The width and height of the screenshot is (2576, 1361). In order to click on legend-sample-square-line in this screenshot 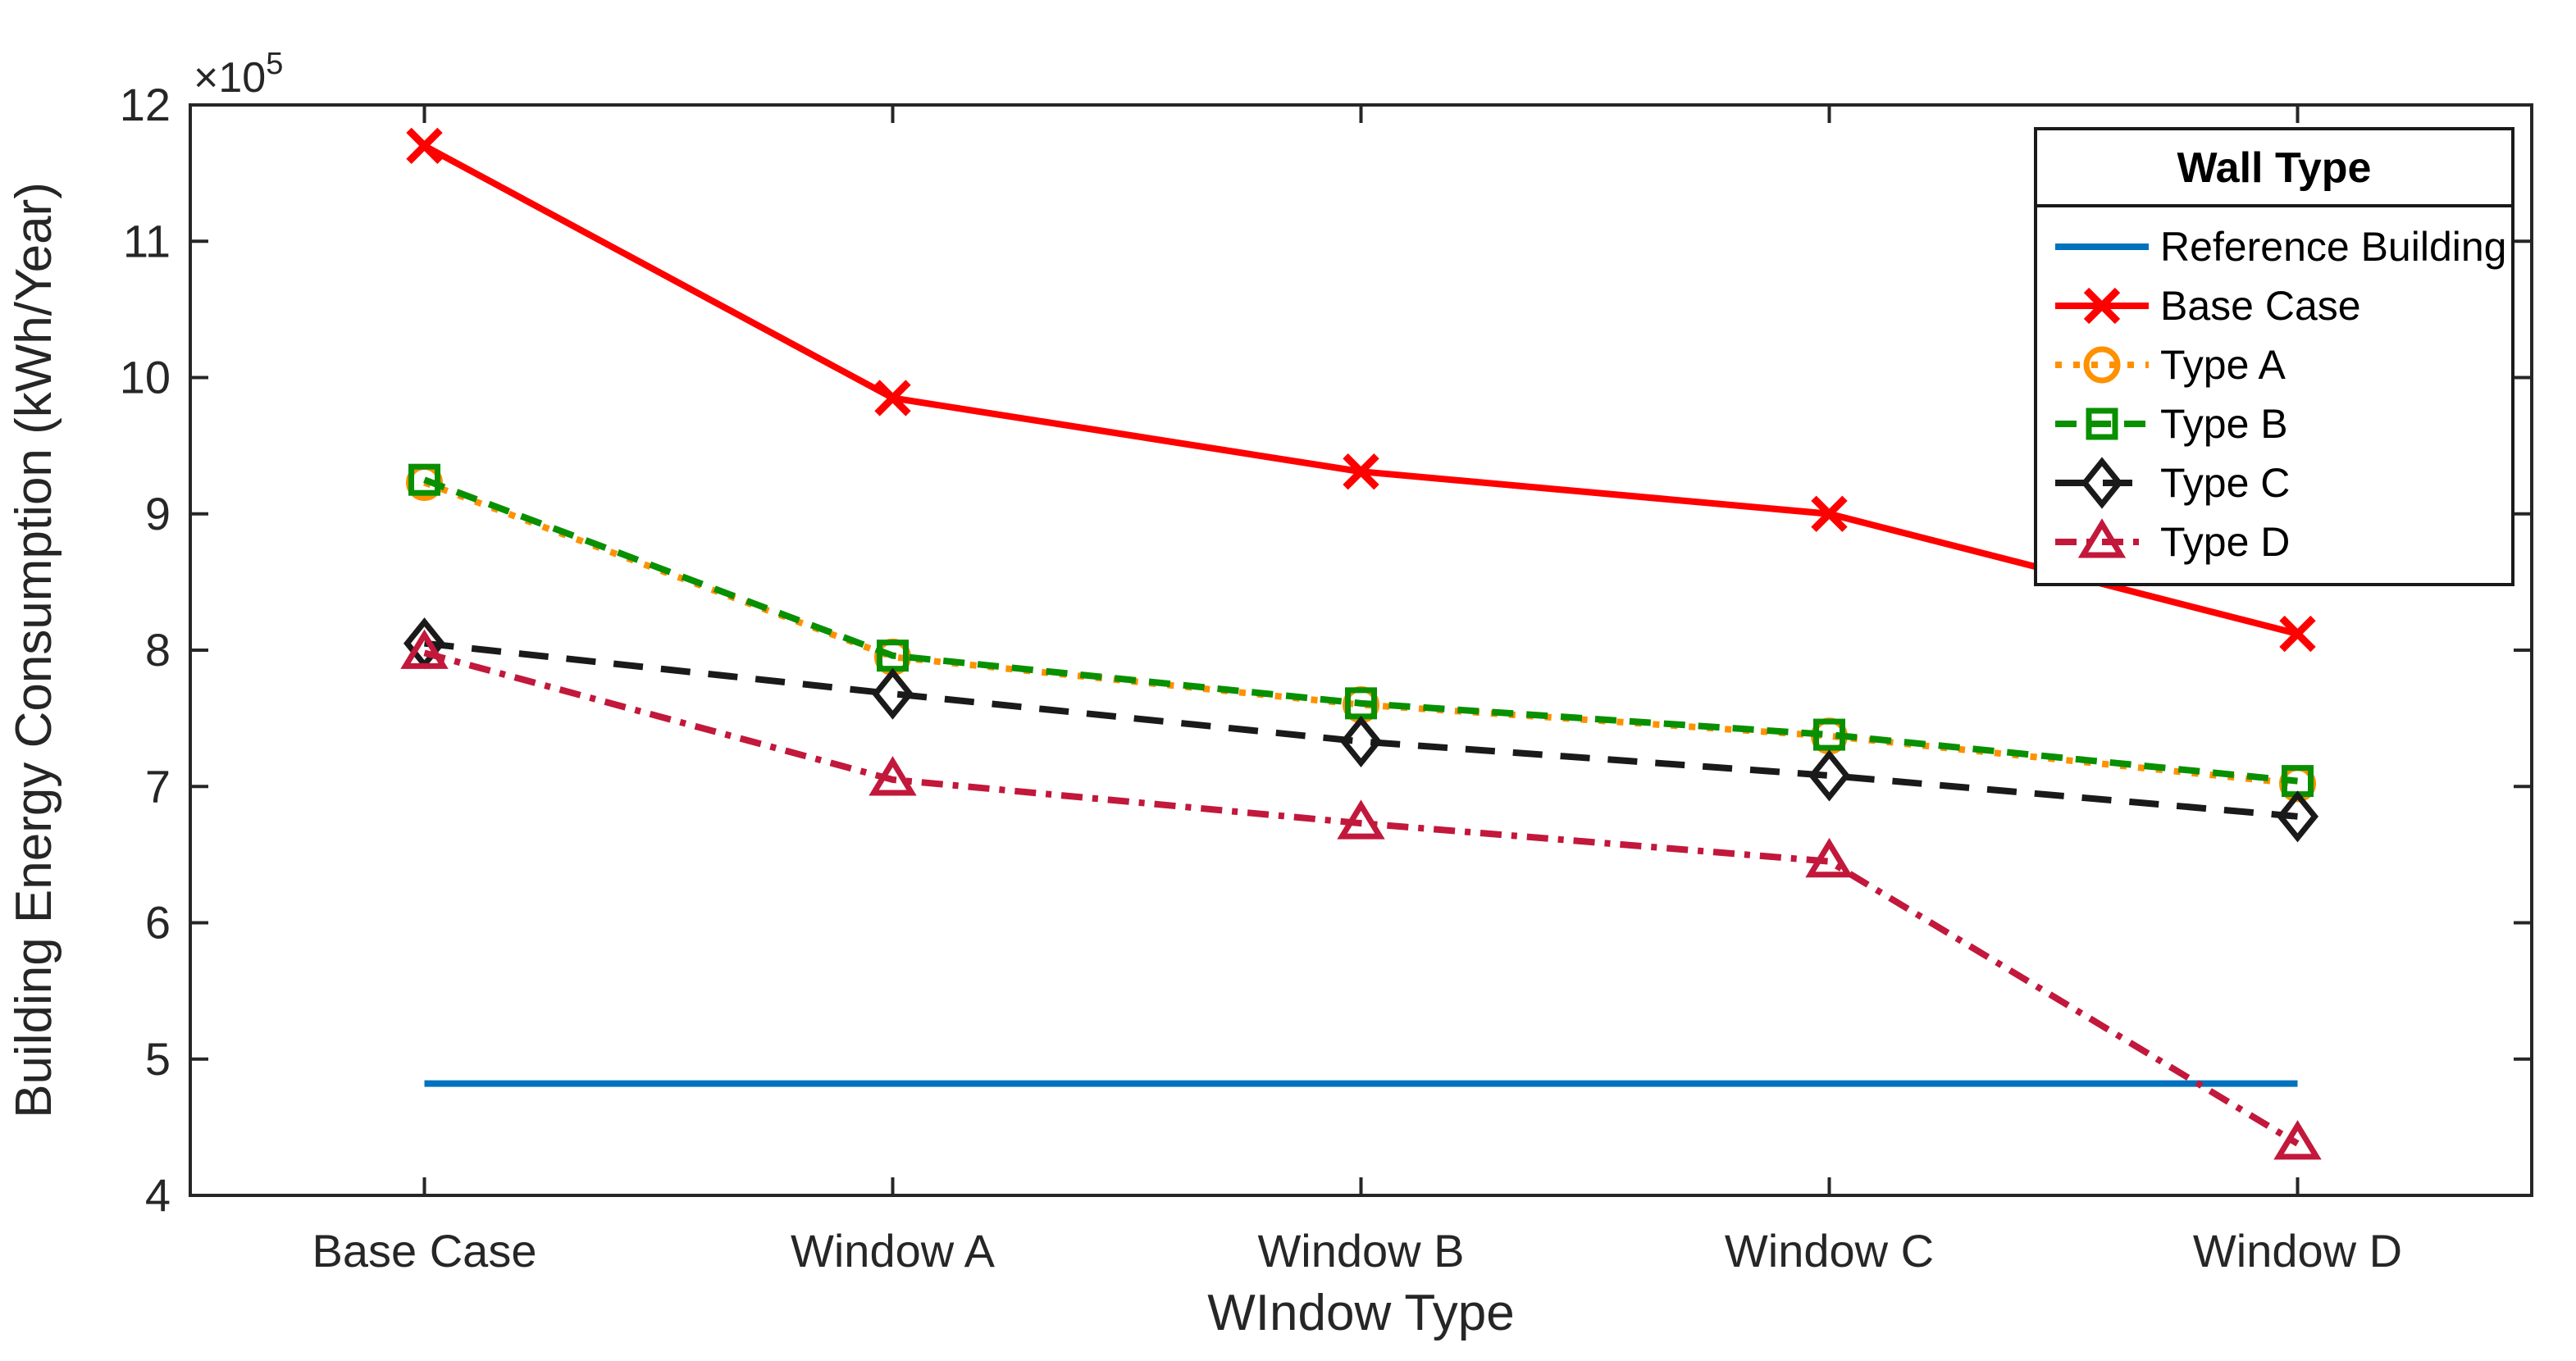, I will do `click(2102, 424)`.